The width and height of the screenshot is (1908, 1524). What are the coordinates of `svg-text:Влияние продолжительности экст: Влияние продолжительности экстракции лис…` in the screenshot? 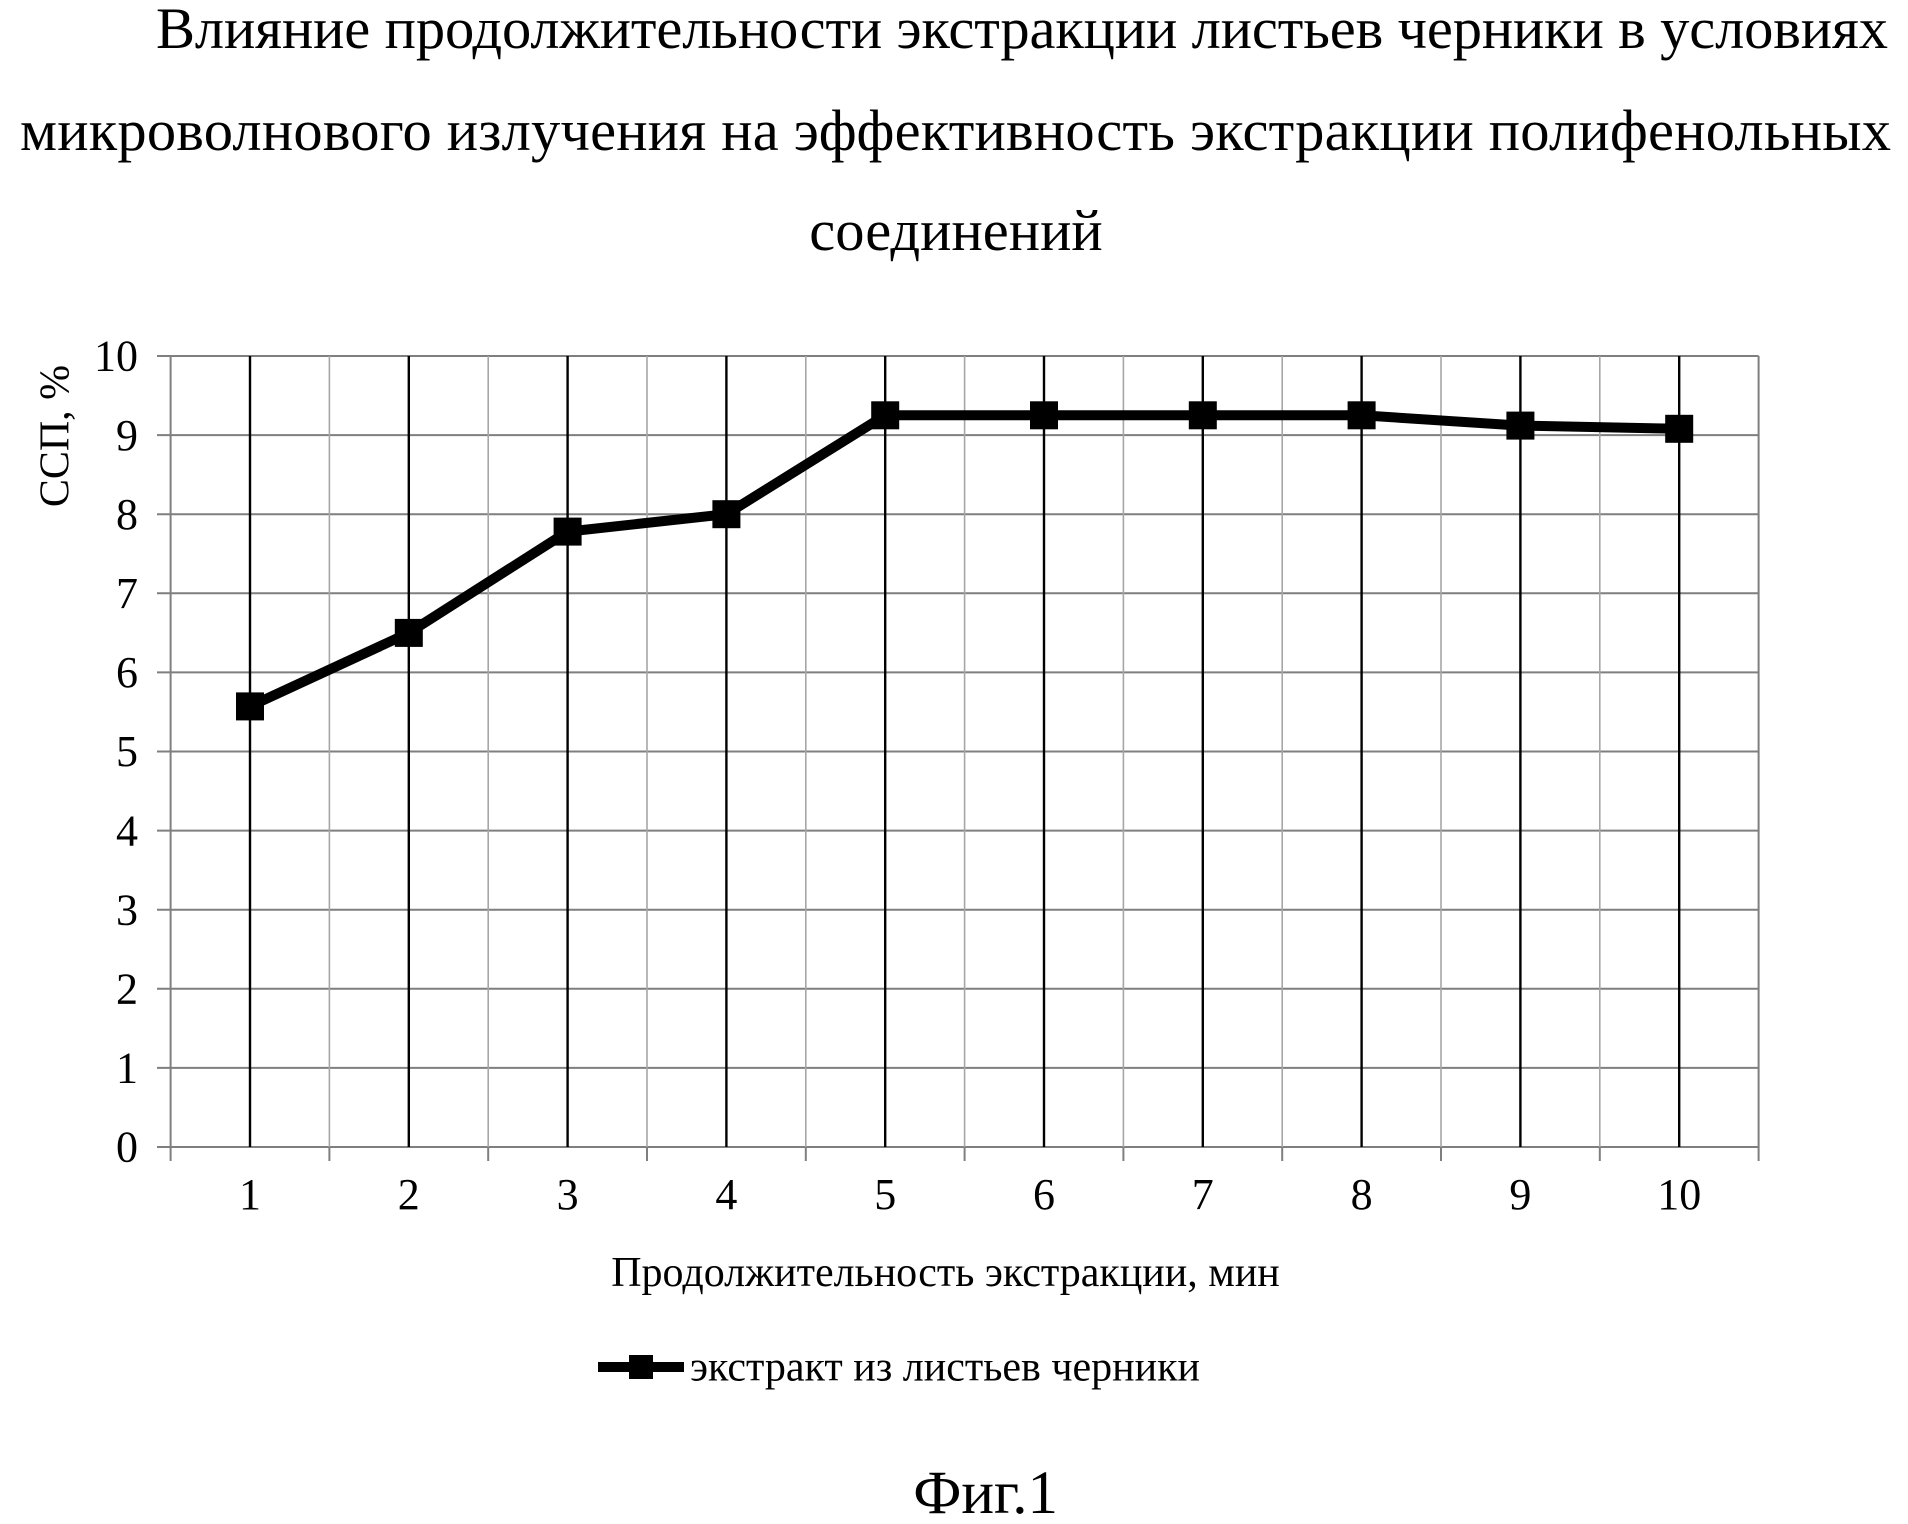 It's located at (1022, 30).